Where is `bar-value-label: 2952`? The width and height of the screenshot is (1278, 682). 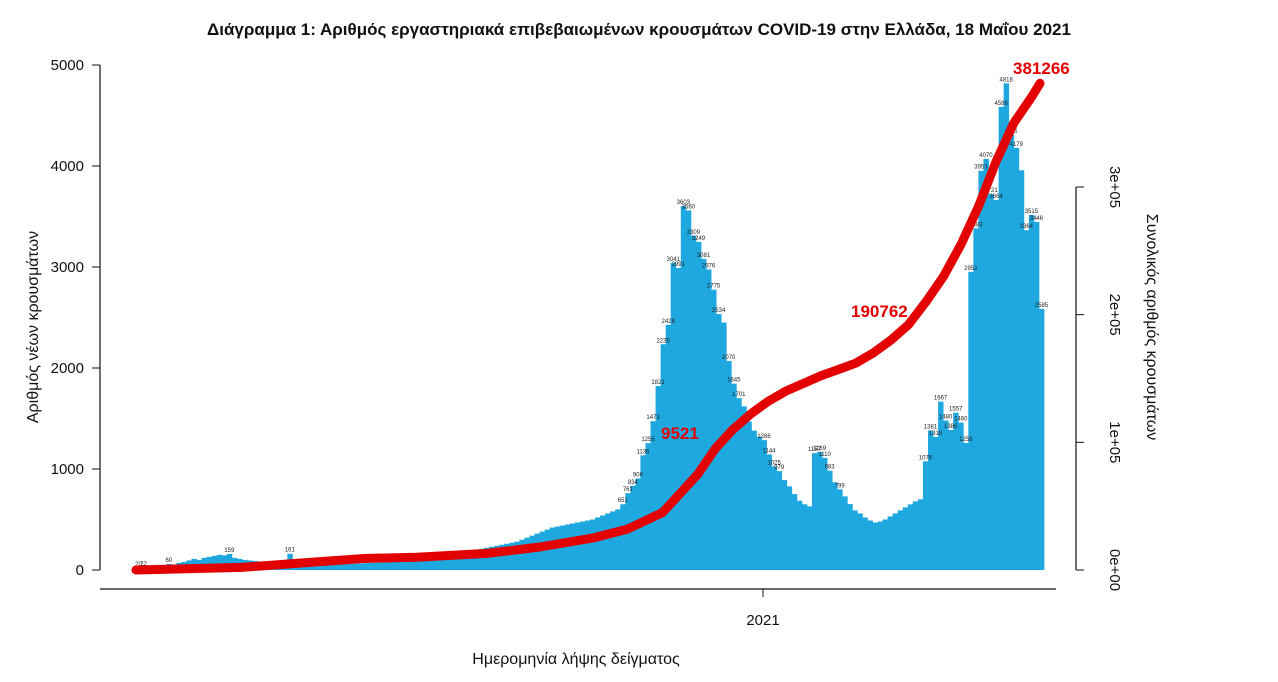 bar-value-label: 2952 is located at coordinates (971, 269).